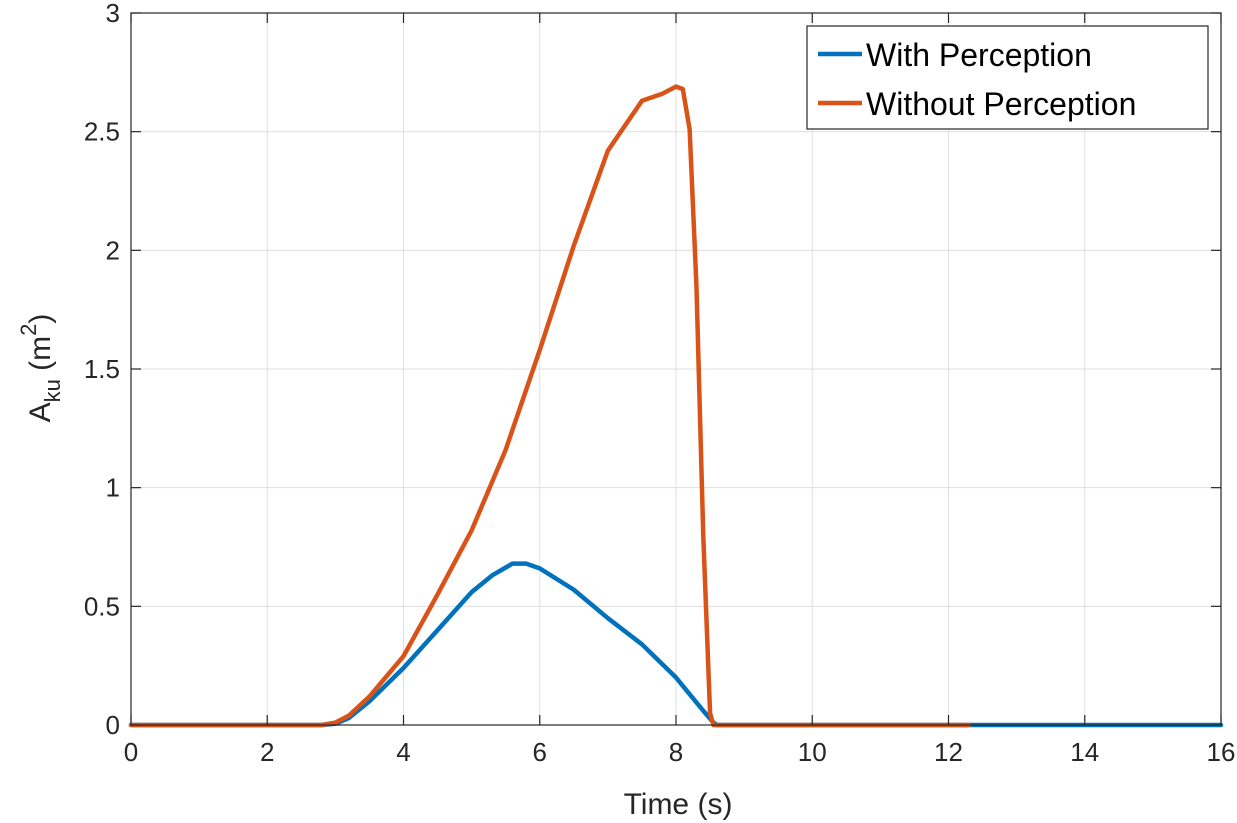  I want to click on x-axis-title: Time (s), so click(678, 804).